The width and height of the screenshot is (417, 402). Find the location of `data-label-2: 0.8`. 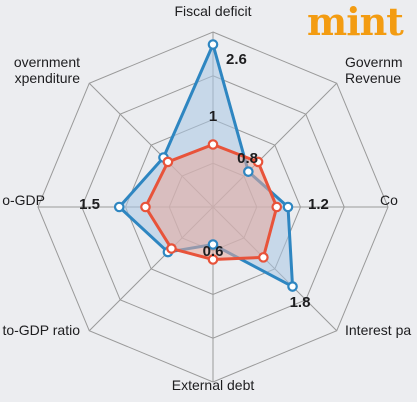

data-label-2: 0.8 is located at coordinates (247, 158).